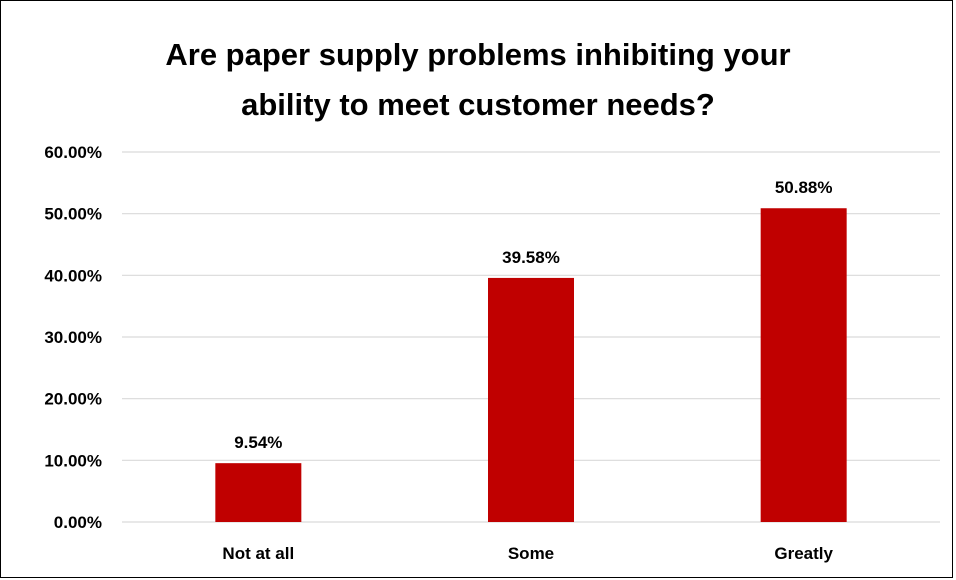  I want to click on y-tick-label: 0.00%, so click(78, 522).